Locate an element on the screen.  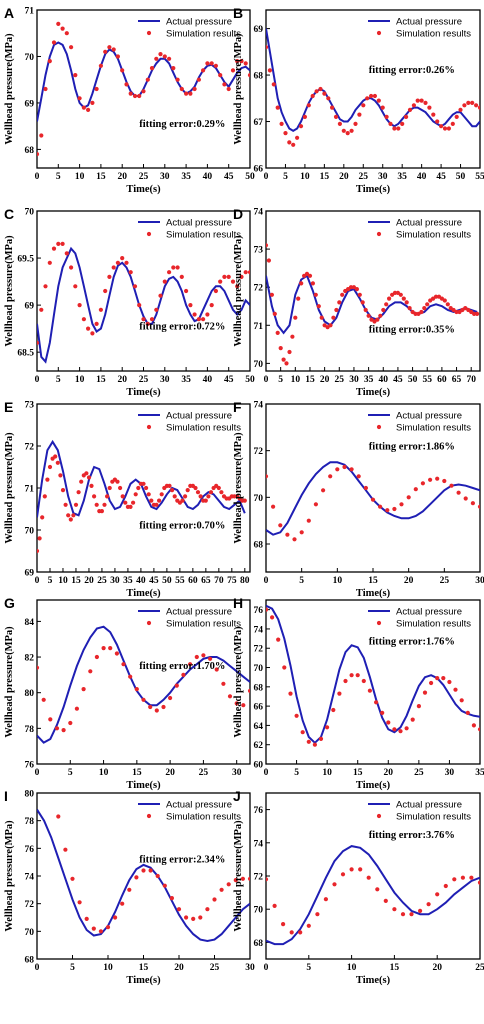
y-tick-label: 74 is located at coordinates (259, 844).